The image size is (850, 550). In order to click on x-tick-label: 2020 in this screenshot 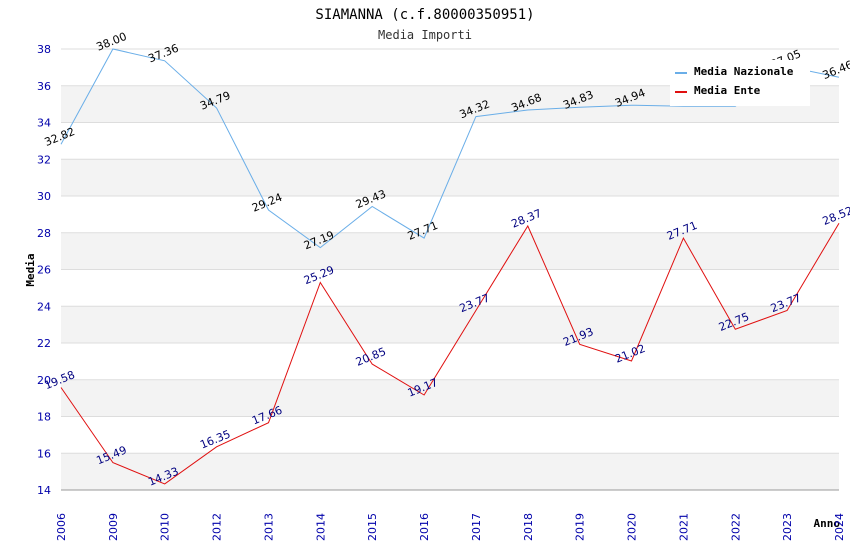, I will do `click(632, 527)`.